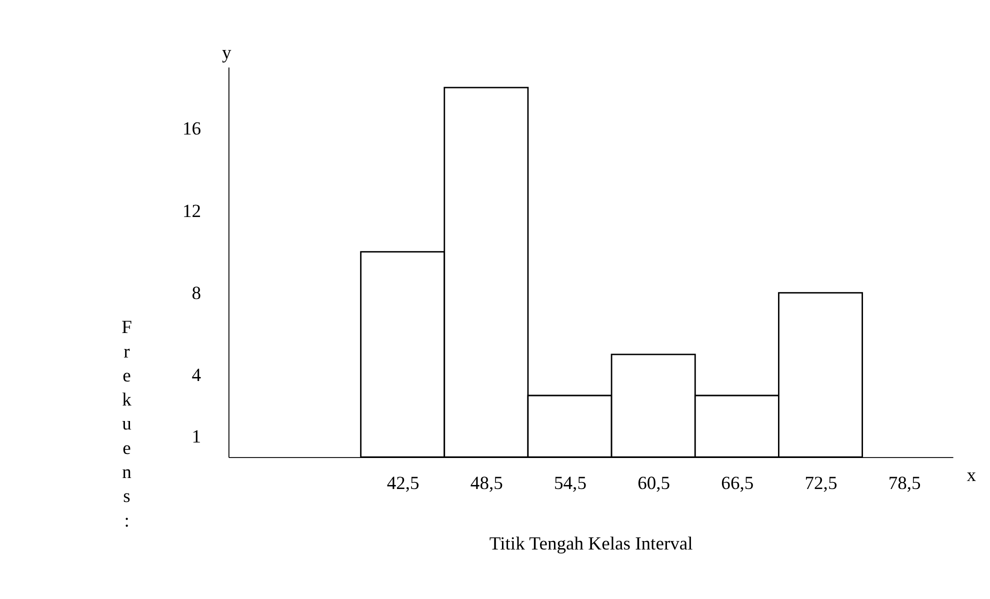 The height and width of the screenshot is (599, 990). Describe the element at coordinates (971, 475) in the screenshot. I see `text: x` at that location.